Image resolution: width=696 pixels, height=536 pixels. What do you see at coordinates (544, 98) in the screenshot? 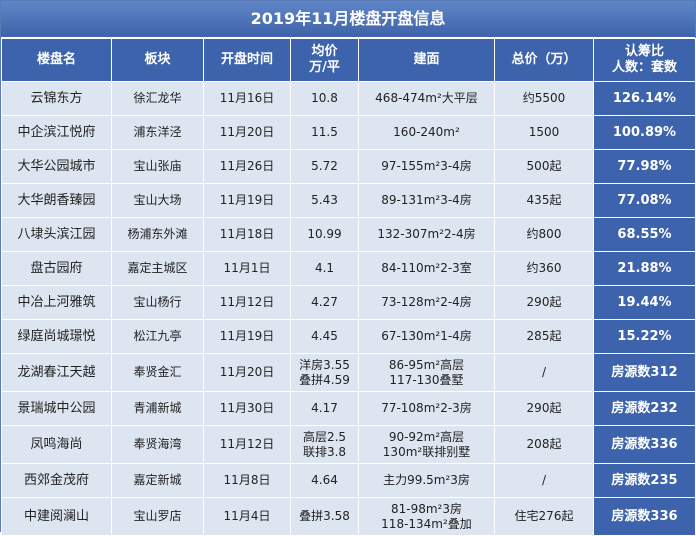
I see `cell-total: 约5500` at bounding box center [544, 98].